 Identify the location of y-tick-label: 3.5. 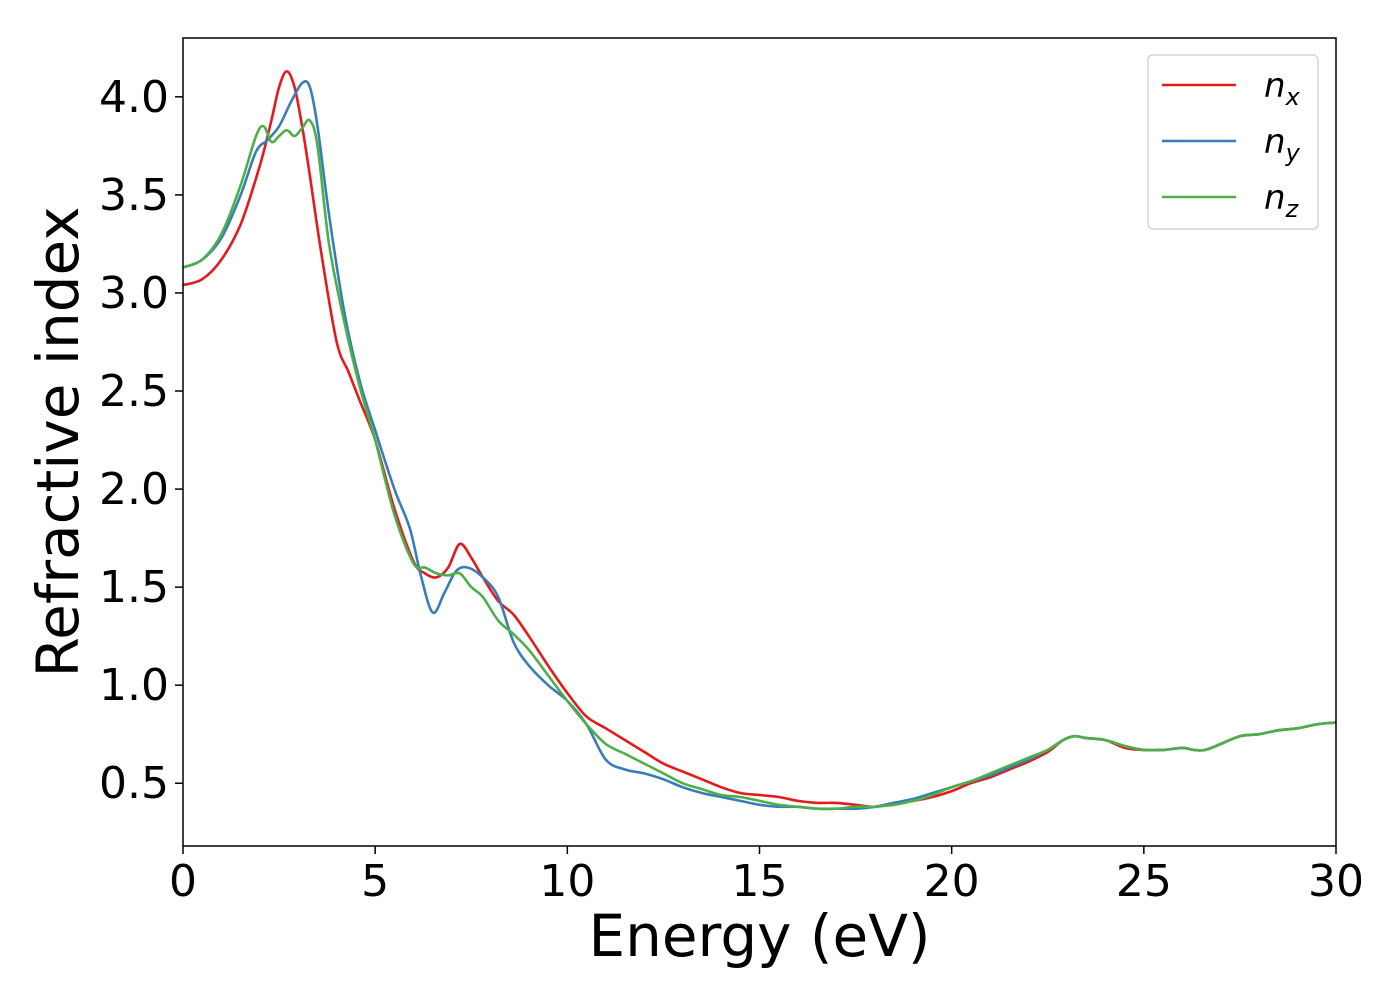
(134, 195).